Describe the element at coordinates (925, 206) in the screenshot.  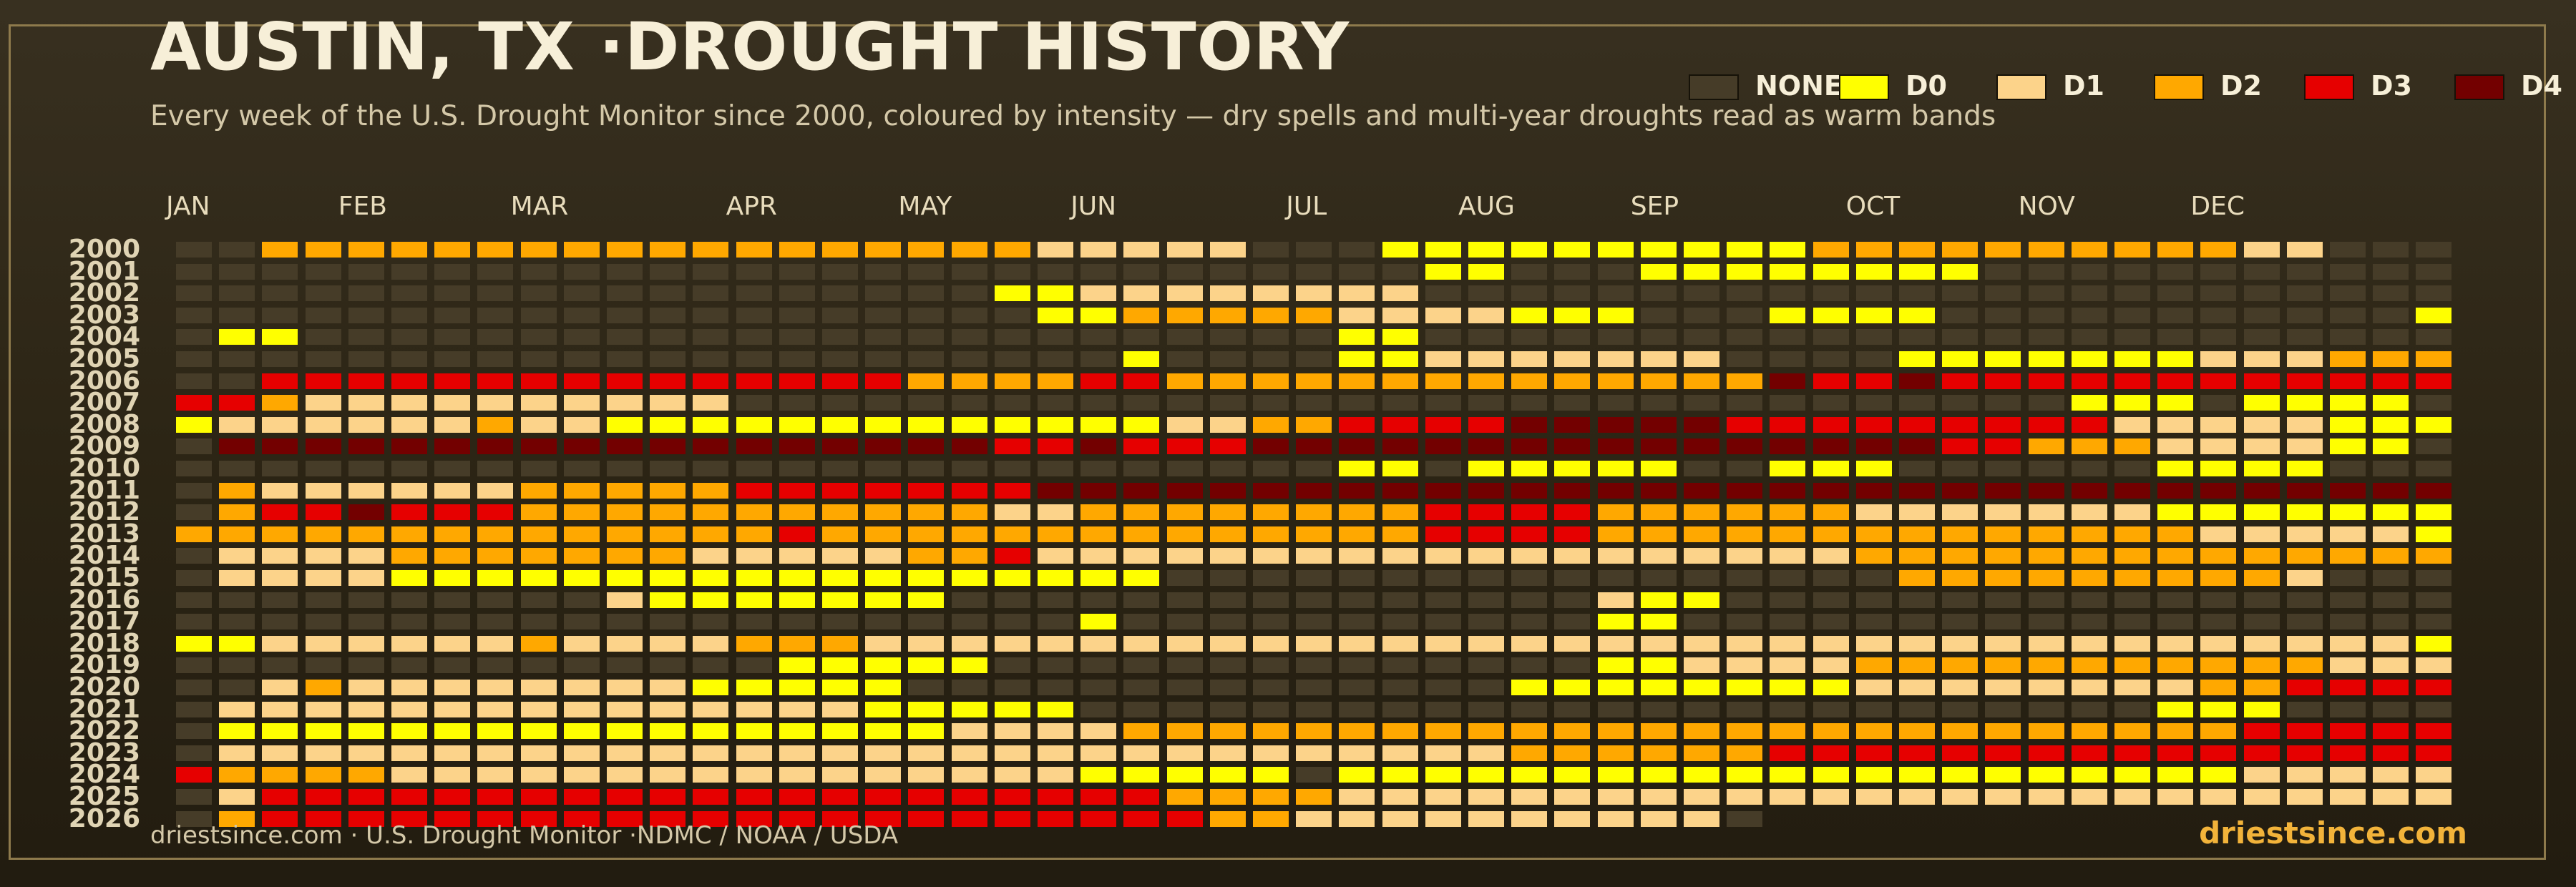
I see `month-tick-label: MAY` at that location.